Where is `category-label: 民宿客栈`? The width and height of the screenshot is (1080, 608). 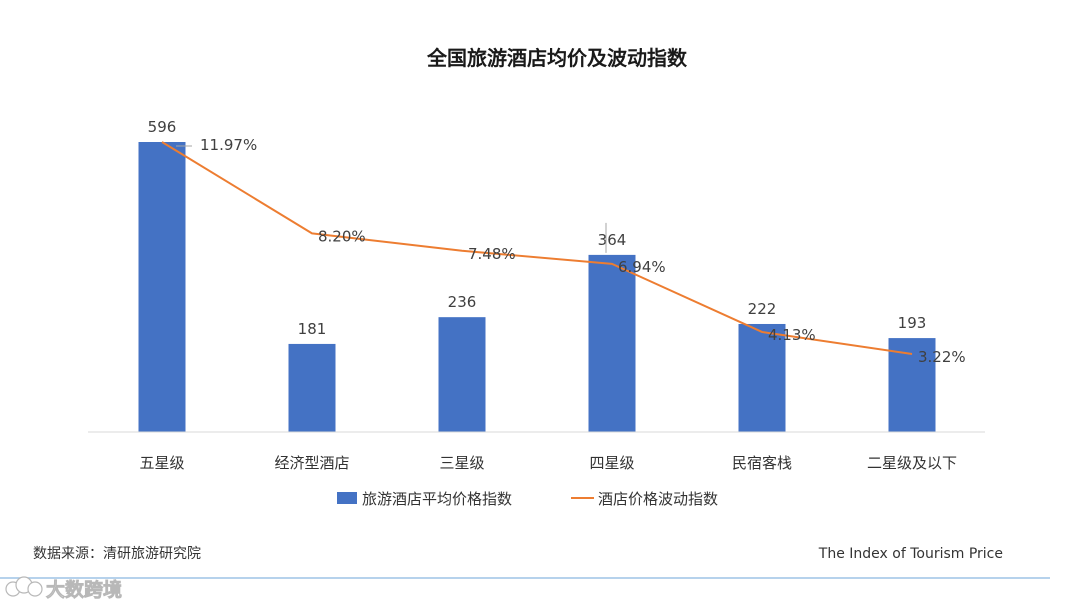 category-label: 民宿客栈 is located at coordinates (762, 463).